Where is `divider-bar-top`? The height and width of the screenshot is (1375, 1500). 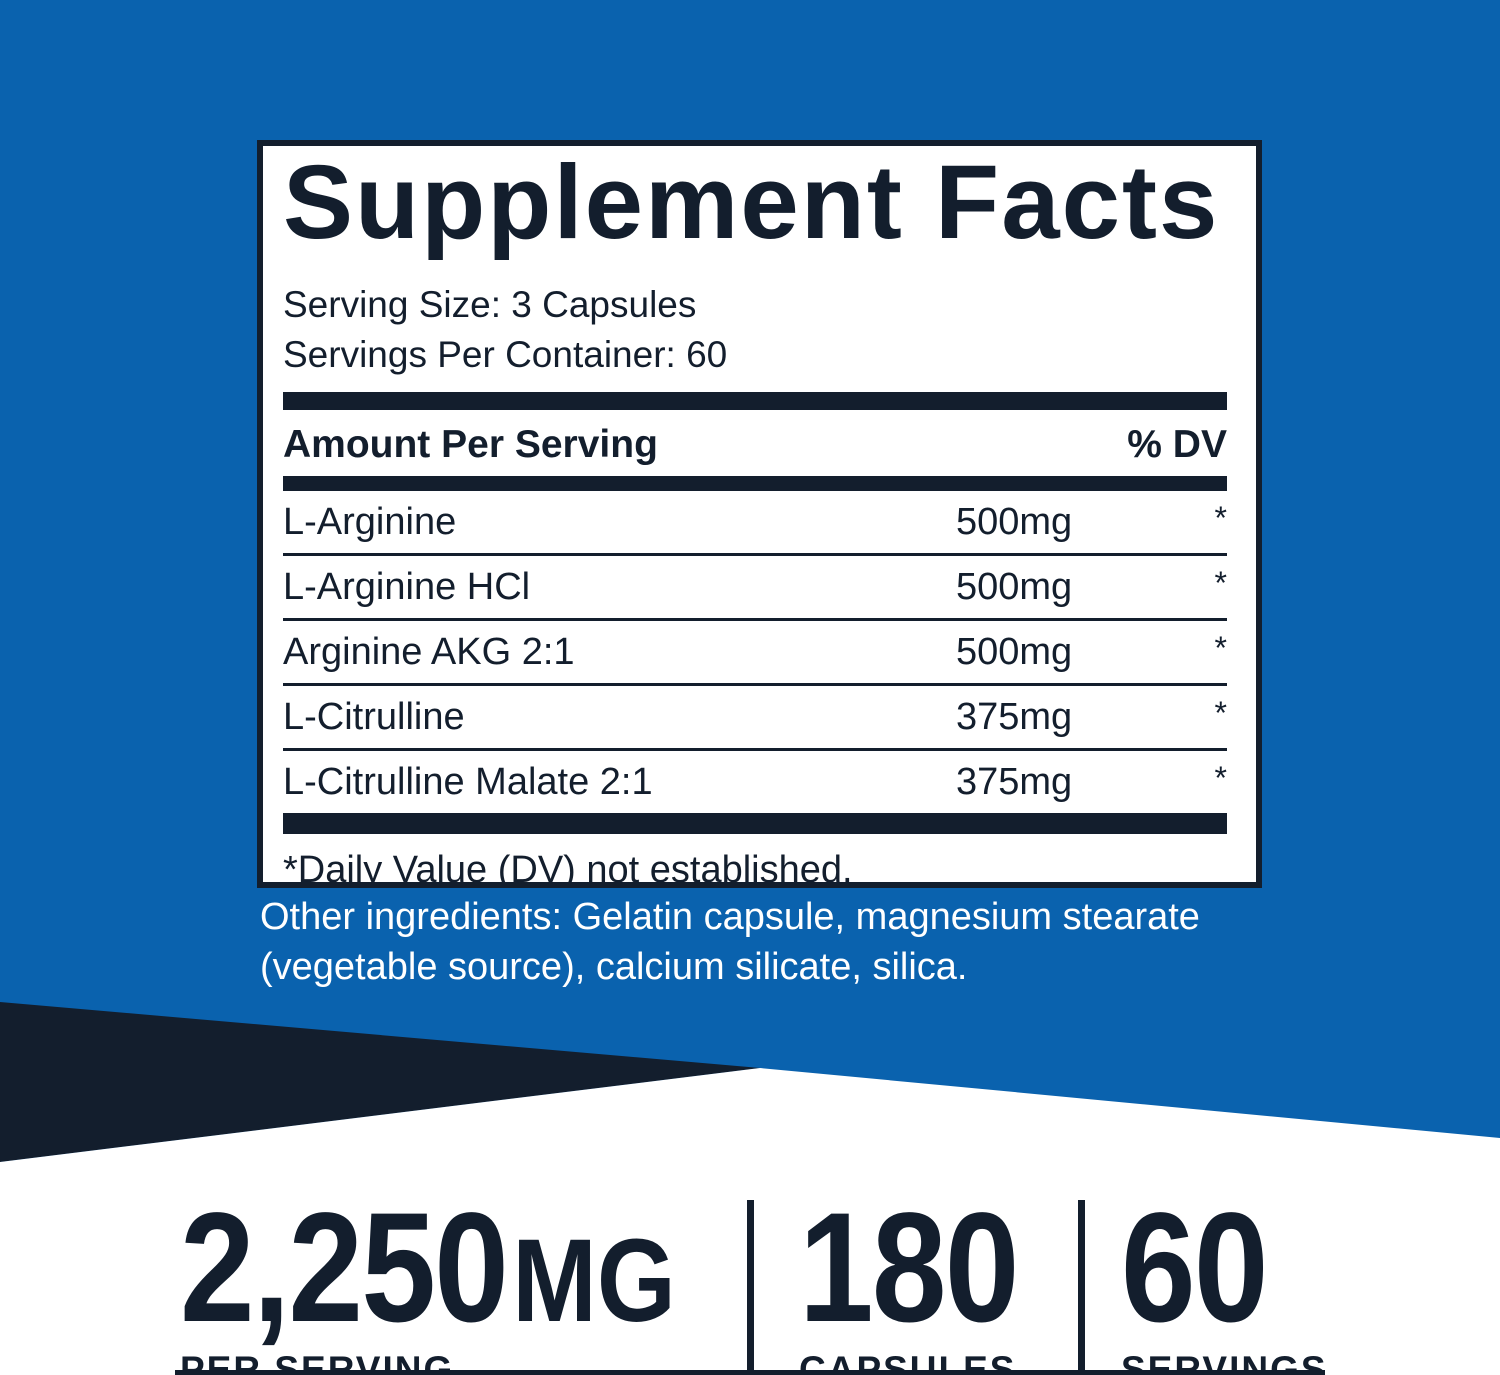 divider-bar-top is located at coordinates (755, 401).